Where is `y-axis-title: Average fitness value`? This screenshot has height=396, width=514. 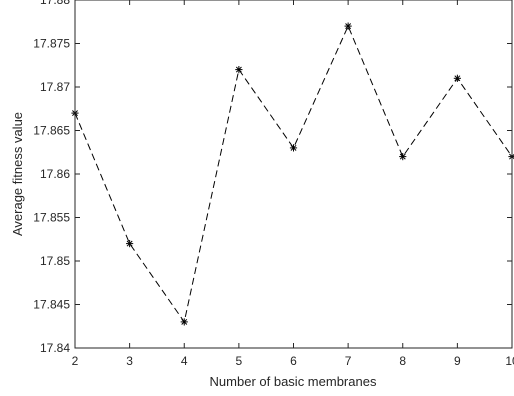 y-axis-title: Average fitness value is located at coordinates (17, 174).